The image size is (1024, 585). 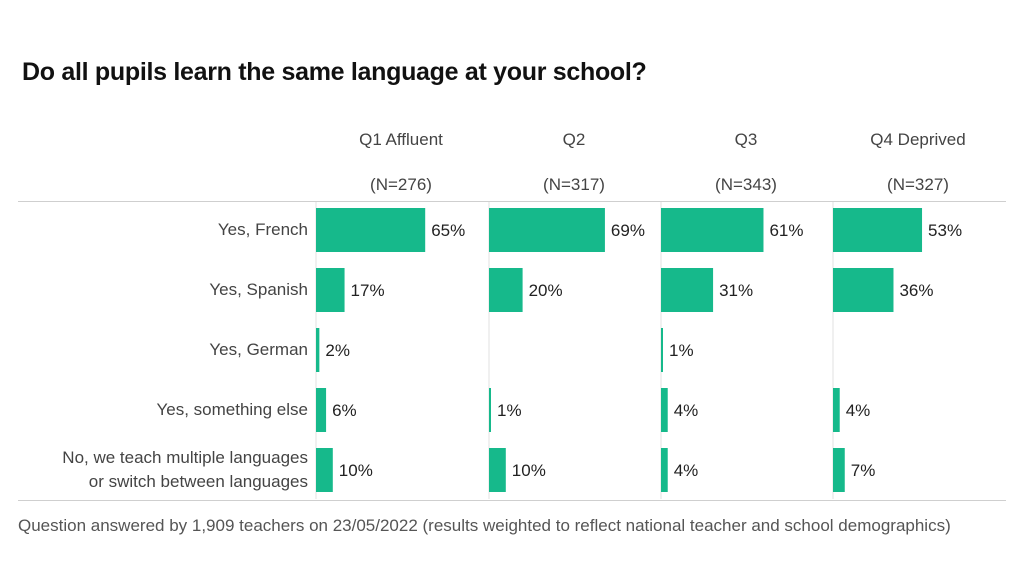 What do you see at coordinates (916, 290) in the screenshot?
I see `data-label: 36%` at bounding box center [916, 290].